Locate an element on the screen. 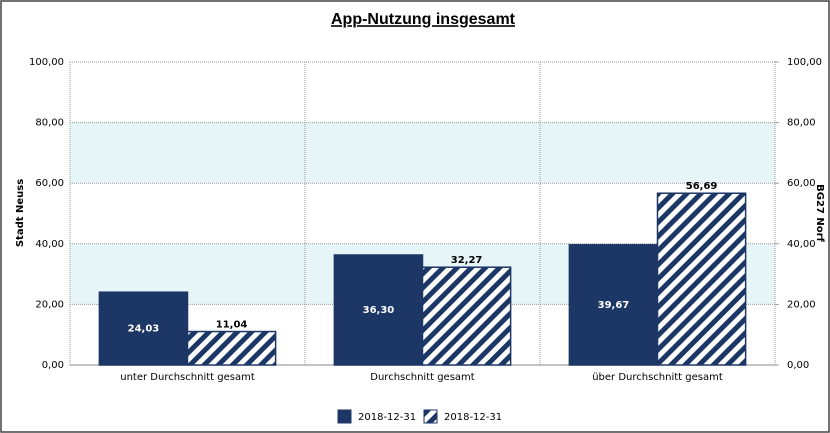 Image resolution: width=830 pixels, height=433 pixels. data-label: 24,03 is located at coordinates (144, 329).